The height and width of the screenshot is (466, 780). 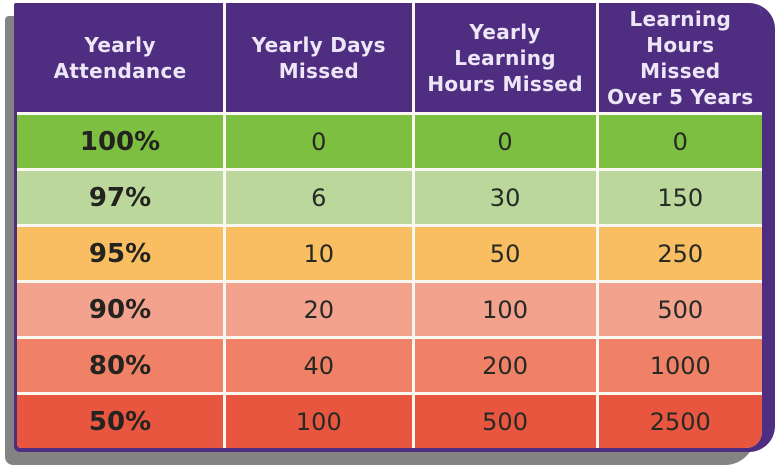 I want to click on row-3-yearly-hours-missed: 100, so click(x=505, y=309).